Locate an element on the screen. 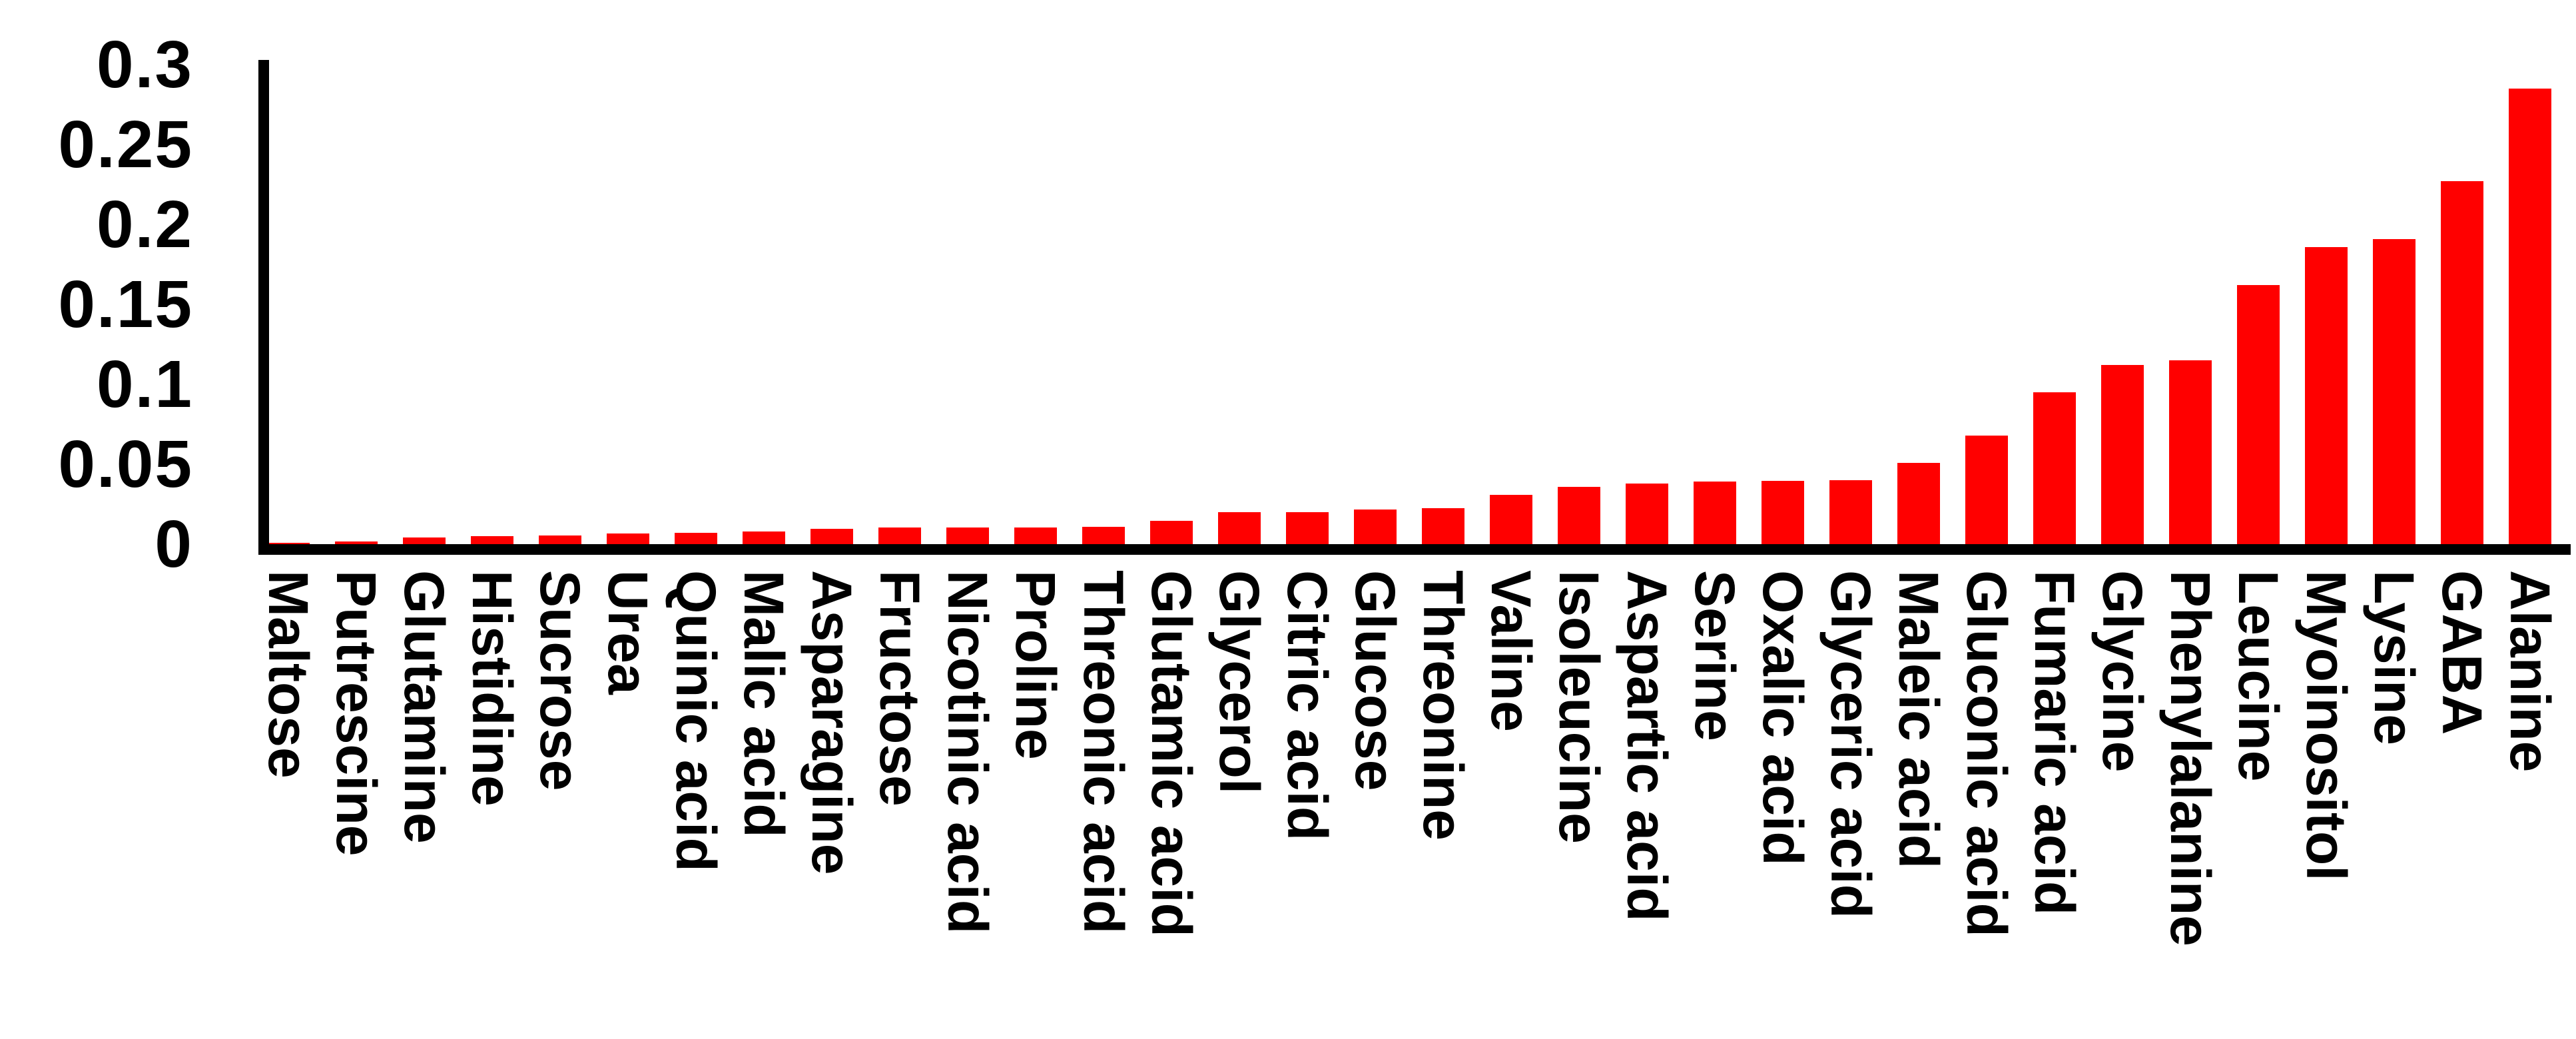 This screenshot has width=2576, height=1039. x-axis-label: Leucine is located at coordinates (2258, 676).